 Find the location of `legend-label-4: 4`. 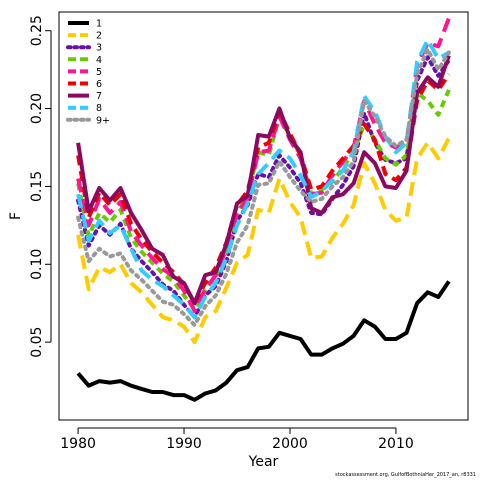

legend-label-4: 4 is located at coordinates (99, 60).